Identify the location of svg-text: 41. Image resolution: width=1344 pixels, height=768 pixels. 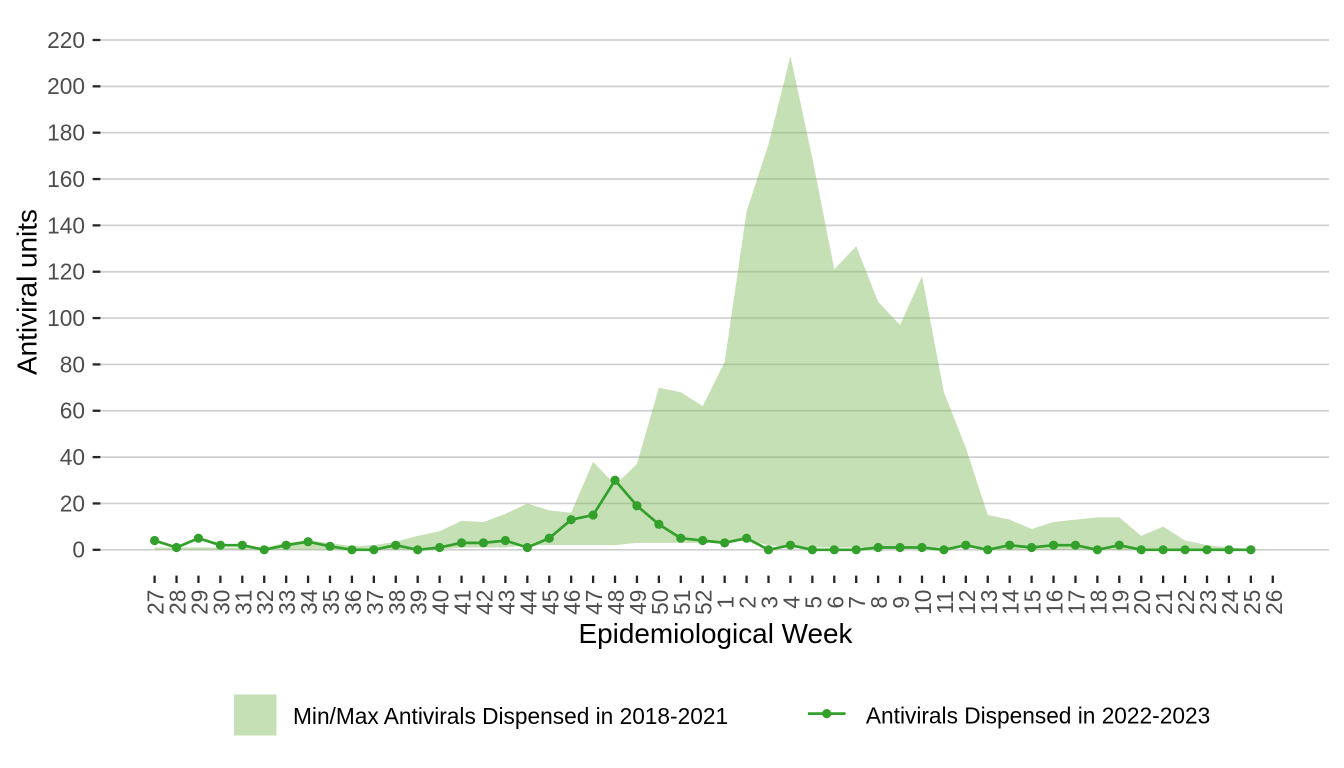
(463, 602).